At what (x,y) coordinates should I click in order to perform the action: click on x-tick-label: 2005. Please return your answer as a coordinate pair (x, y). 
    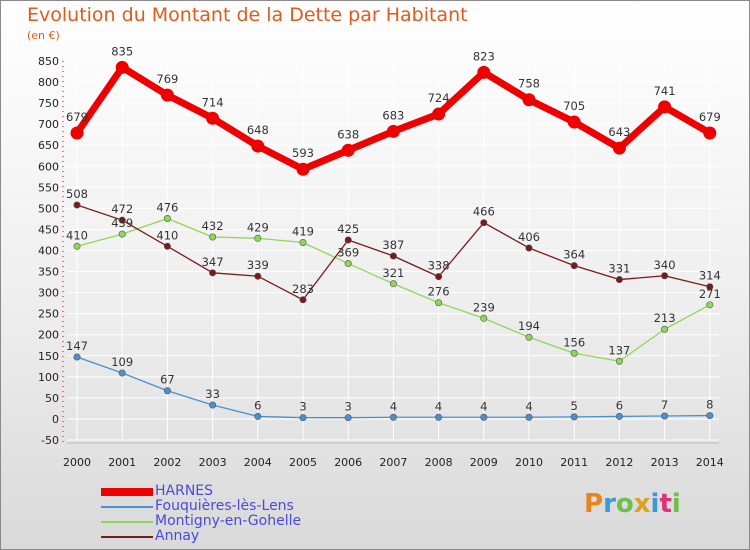
    Looking at the image, I should click on (303, 462).